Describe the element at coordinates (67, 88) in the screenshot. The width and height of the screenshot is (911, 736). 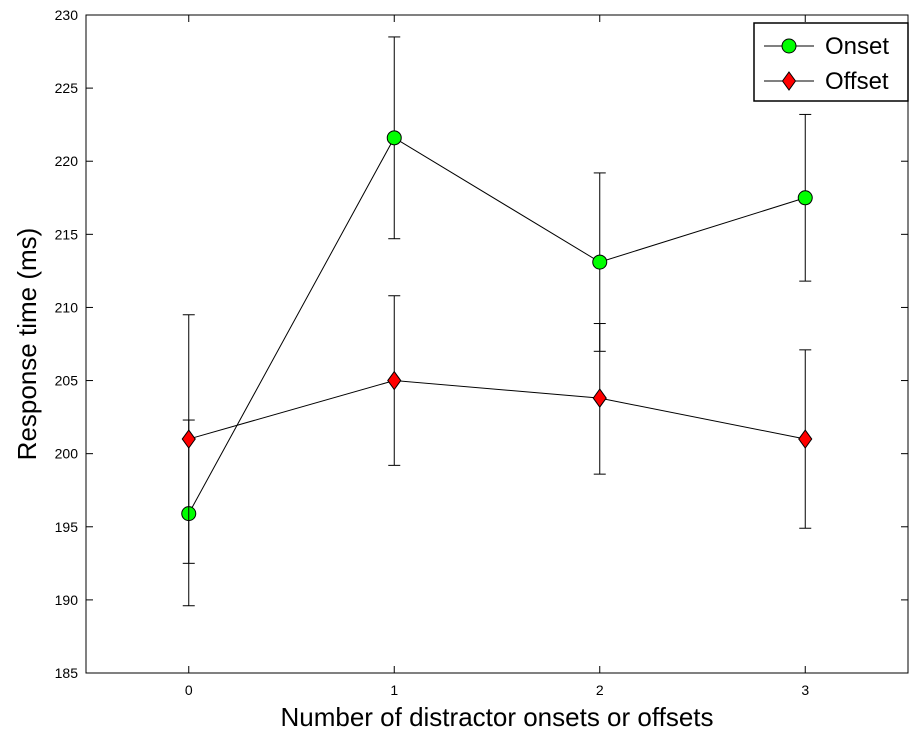
I see `y-tick-label: 225` at that location.